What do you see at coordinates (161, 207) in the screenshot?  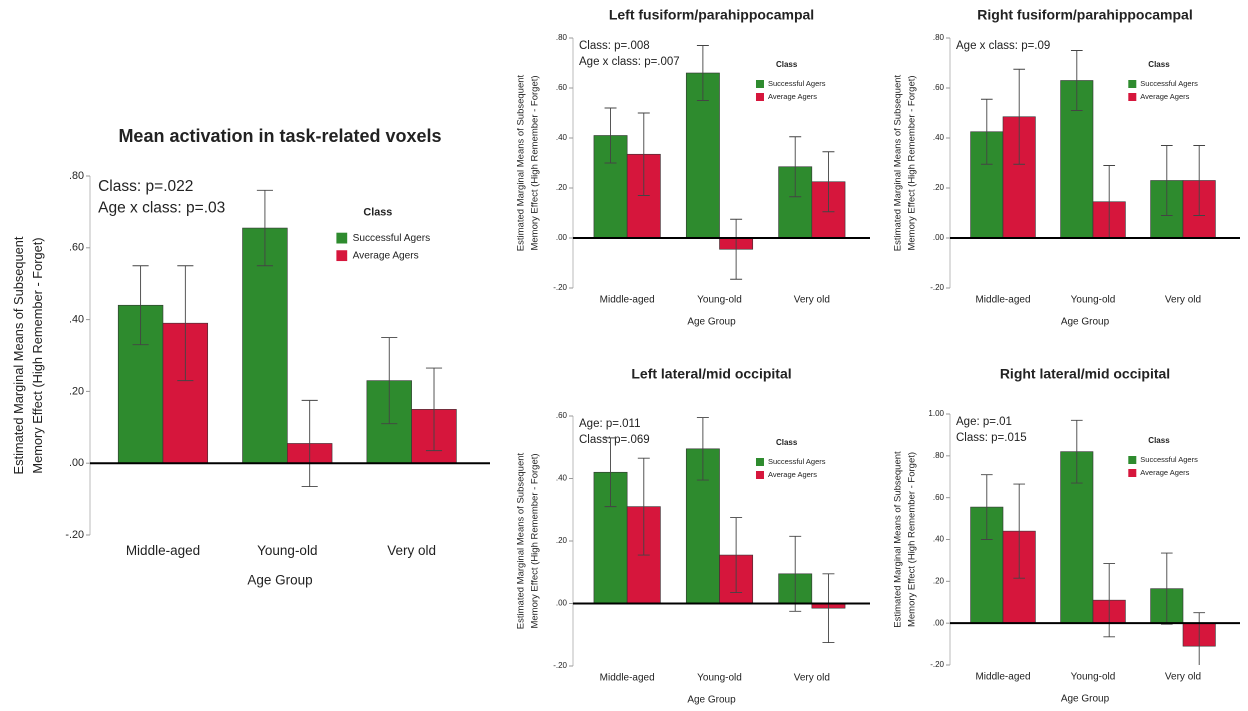 I see `annotation: Age x class: p=.03` at bounding box center [161, 207].